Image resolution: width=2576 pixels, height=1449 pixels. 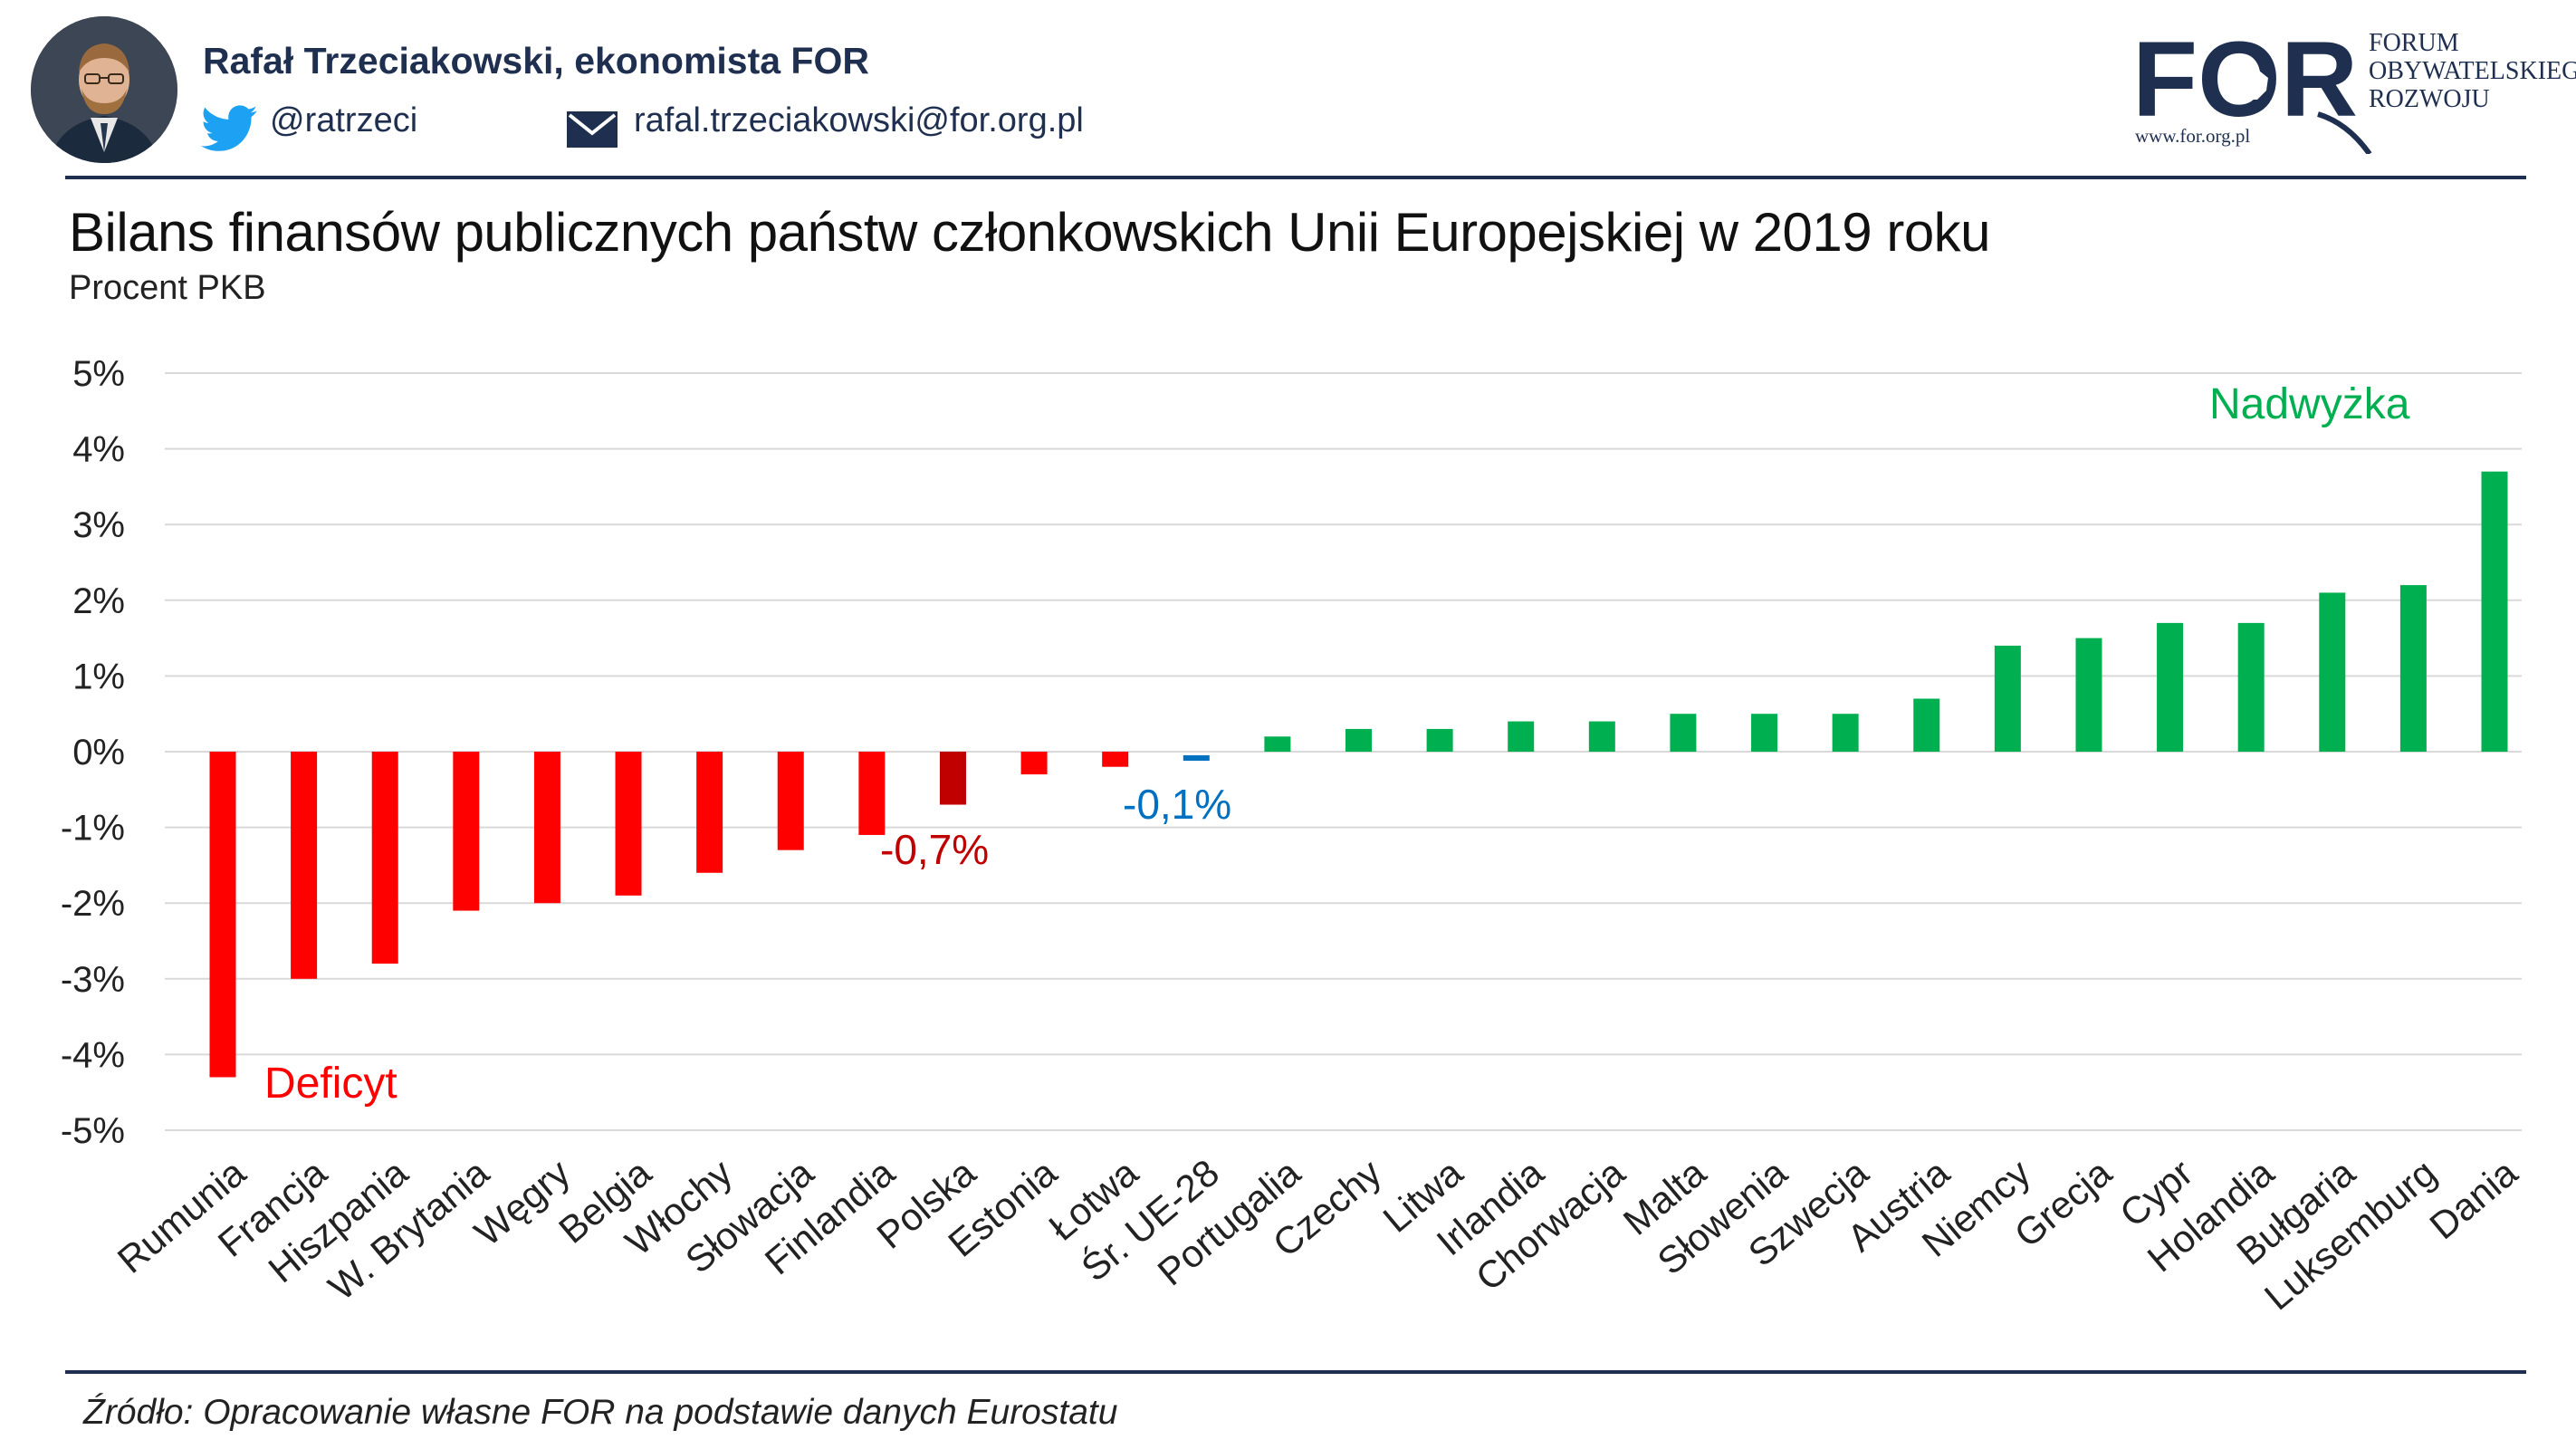 What do you see at coordinates (934, 849) in the screenshot?
I see `annotation: -0,7%` at bounding box center [934, 849].